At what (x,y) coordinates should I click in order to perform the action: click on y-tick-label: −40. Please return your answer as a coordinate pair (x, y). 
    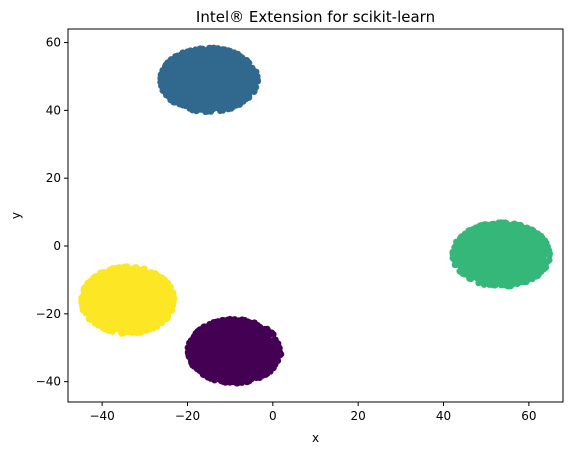
    Looking at the image, I should click on (48, 382).